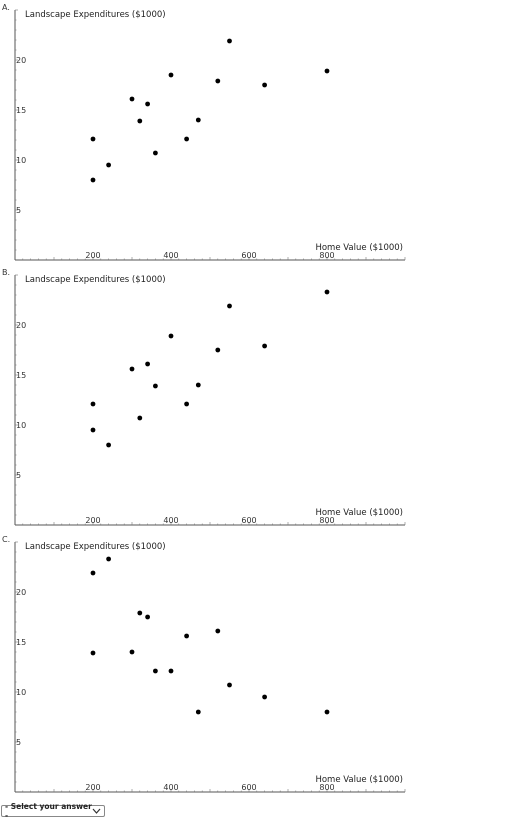  I want to click on answer-select: - Select your answer -, so click(53, 811).